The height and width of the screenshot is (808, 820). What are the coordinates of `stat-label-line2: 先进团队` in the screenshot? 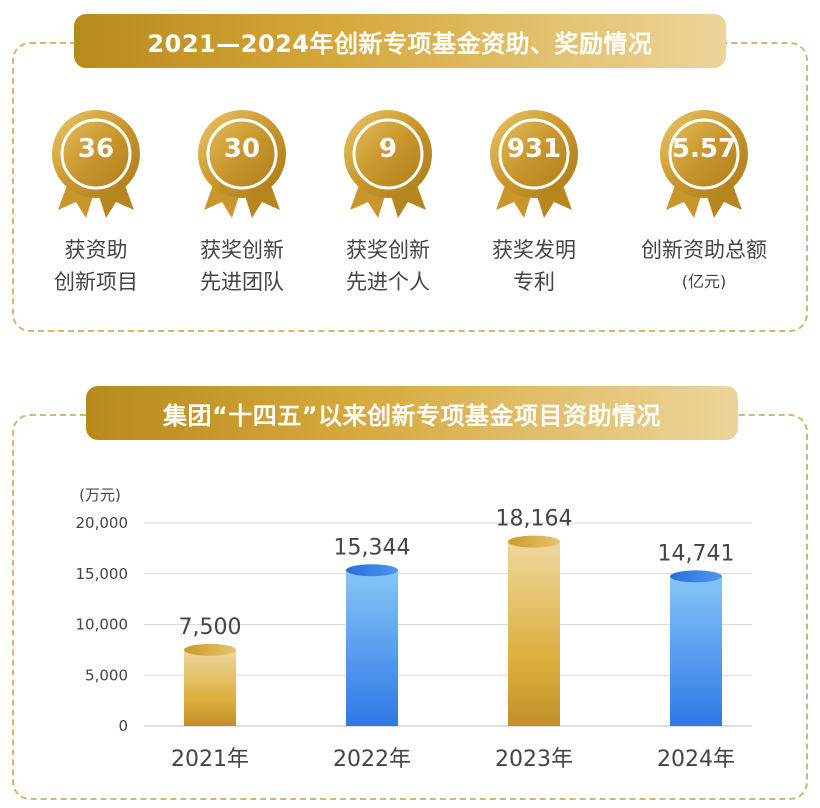 It's located at (242, 282).